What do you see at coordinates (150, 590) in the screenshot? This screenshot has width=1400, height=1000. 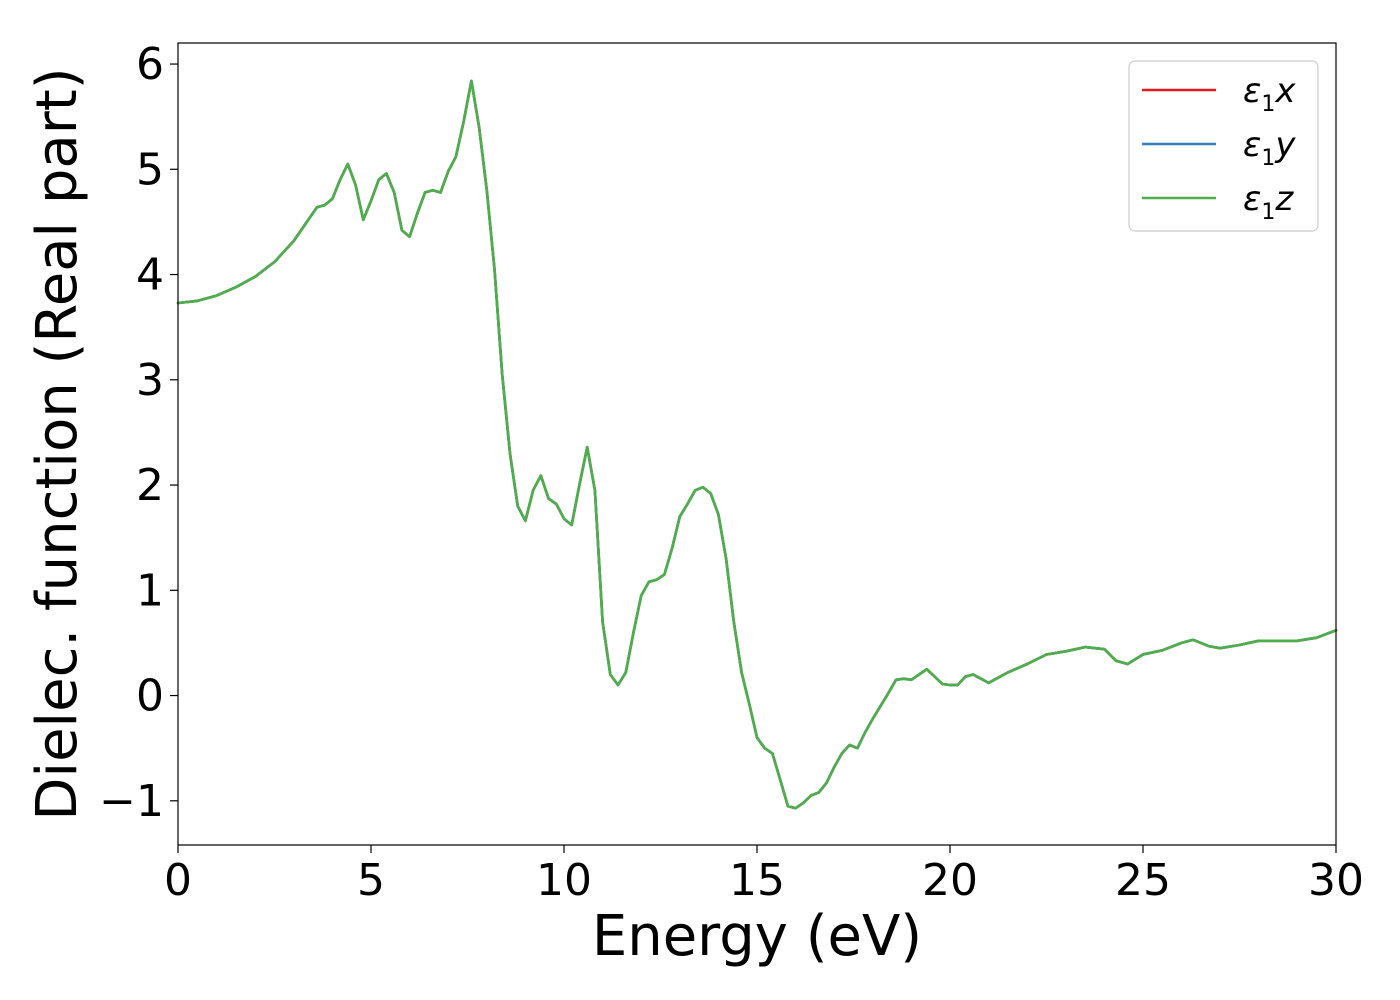 I see `y-tick-label: 1` at bounding box center [150, 590].